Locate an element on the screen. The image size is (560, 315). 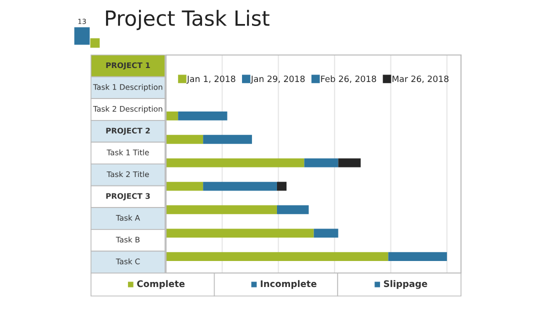
legend-label: Jan 29, 2018 is located at coordinates (277, 80).